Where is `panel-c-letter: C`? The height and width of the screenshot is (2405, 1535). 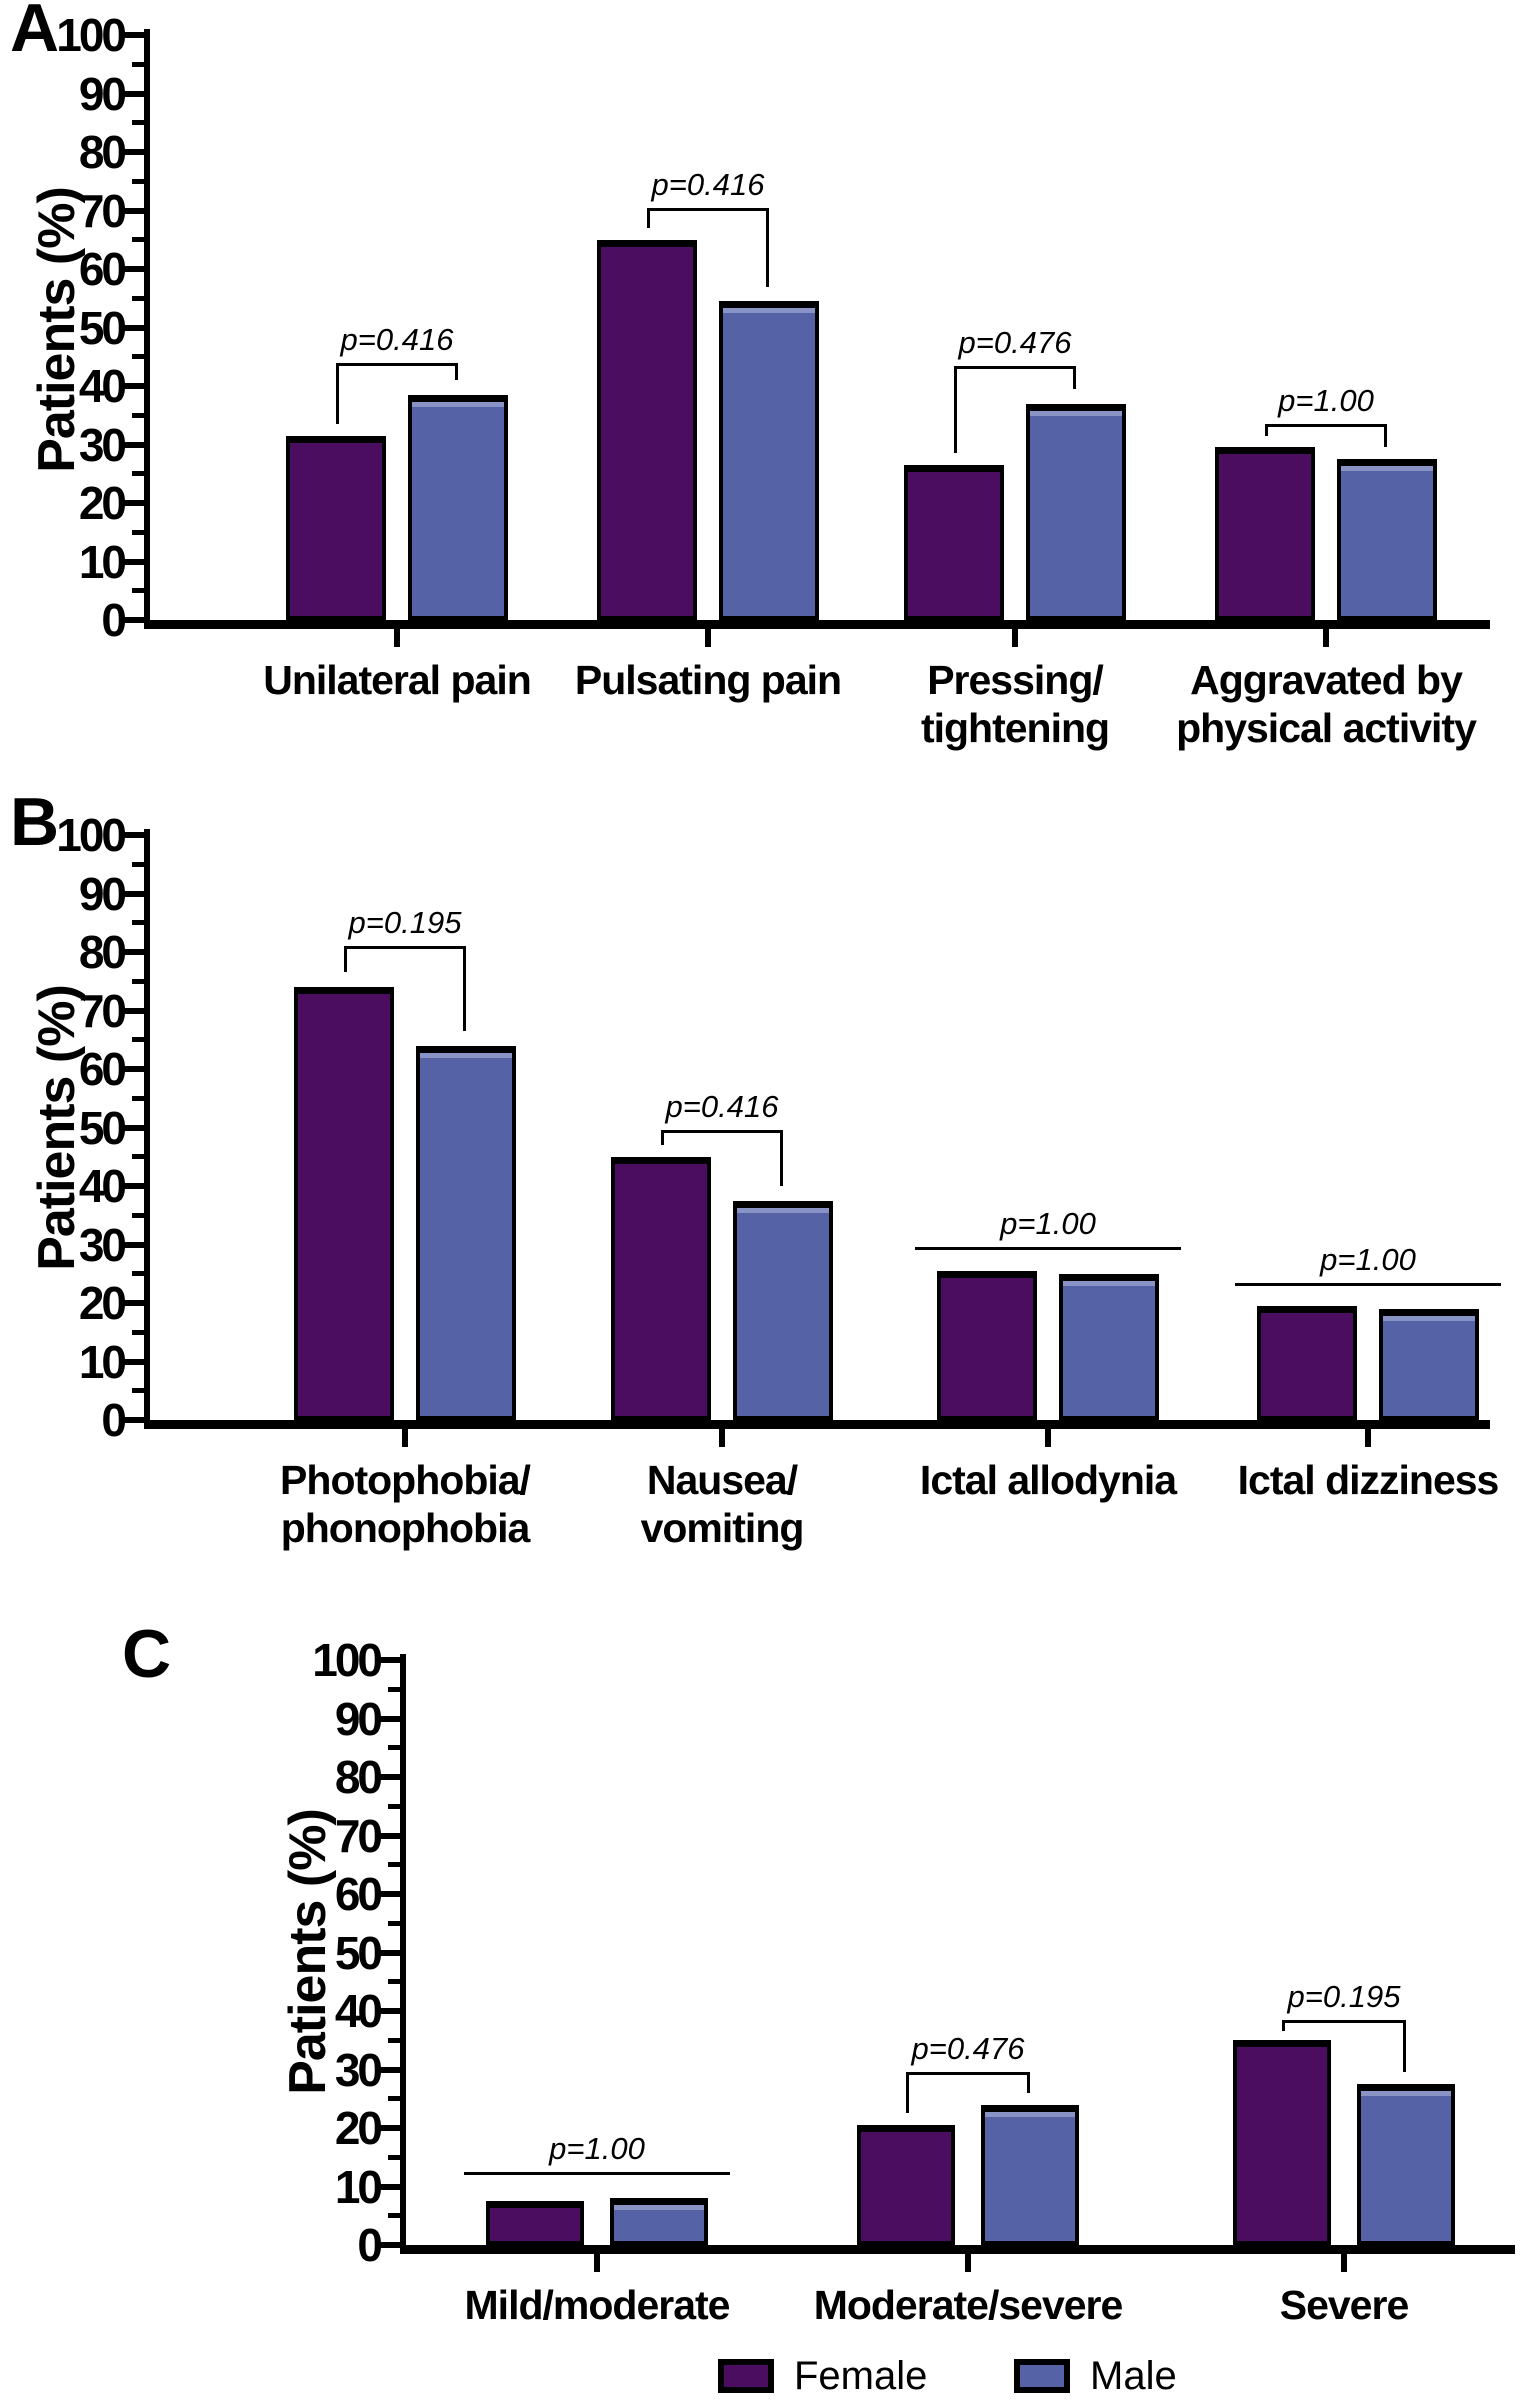
panel-c-letter: C is located at coordinates (146, 1654).